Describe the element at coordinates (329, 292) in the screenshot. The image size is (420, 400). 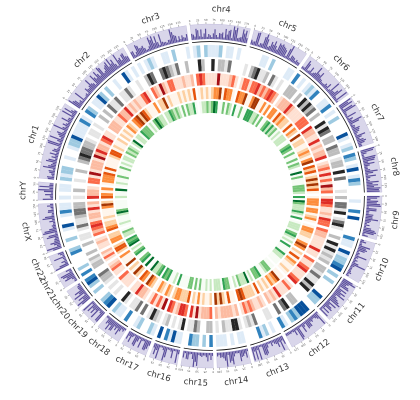
I see `axis-arc-chr11` at that location.